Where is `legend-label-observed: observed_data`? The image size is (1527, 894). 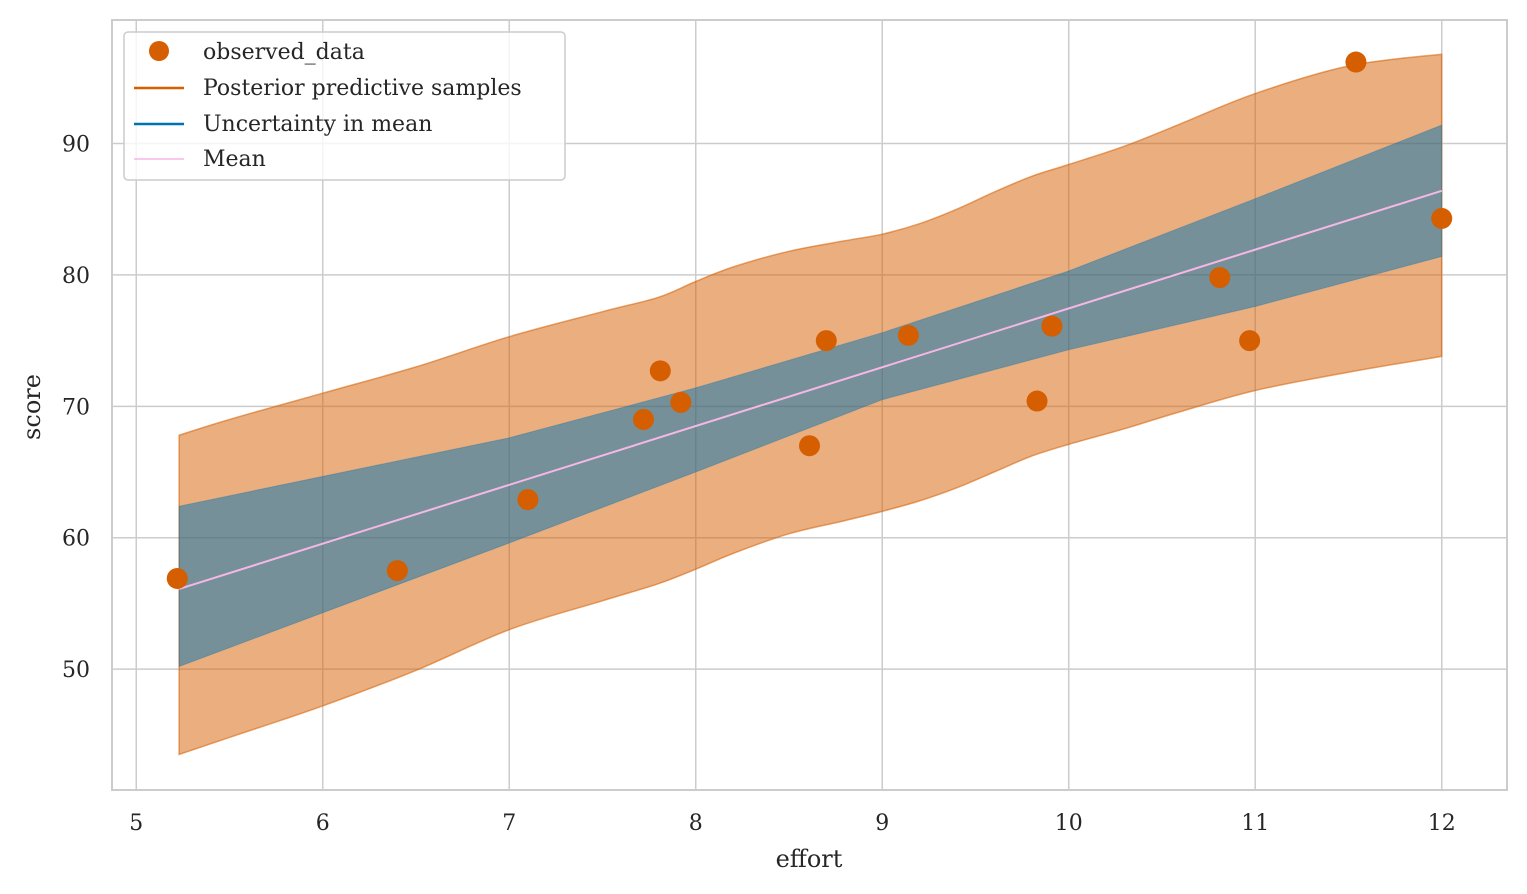
legend-label-observed: observed_data is located at coordinates (284, 52).